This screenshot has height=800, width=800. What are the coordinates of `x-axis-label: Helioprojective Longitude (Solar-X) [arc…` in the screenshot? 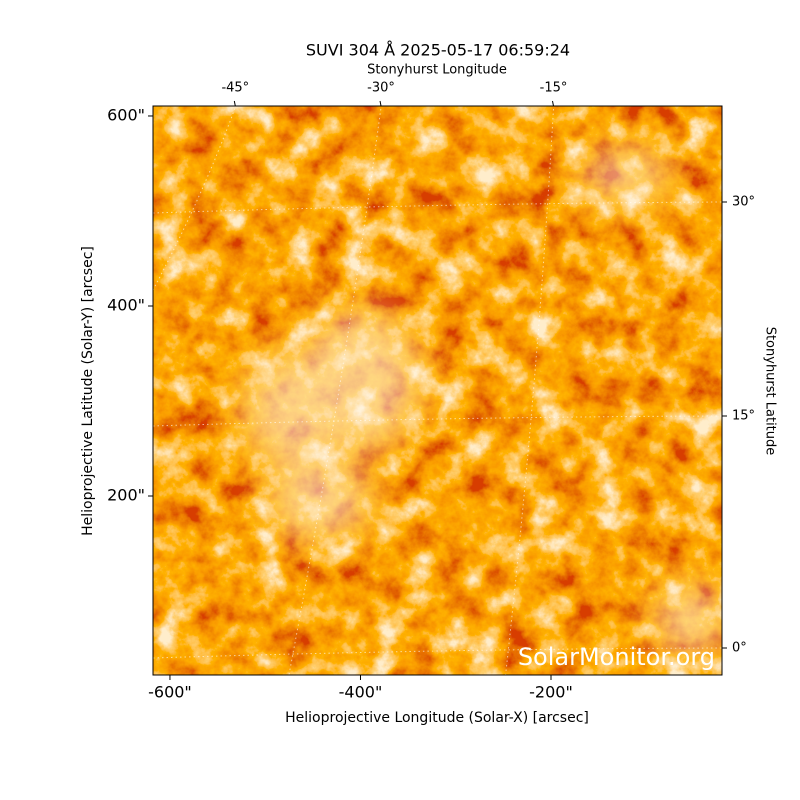 It's located at (437, 718).